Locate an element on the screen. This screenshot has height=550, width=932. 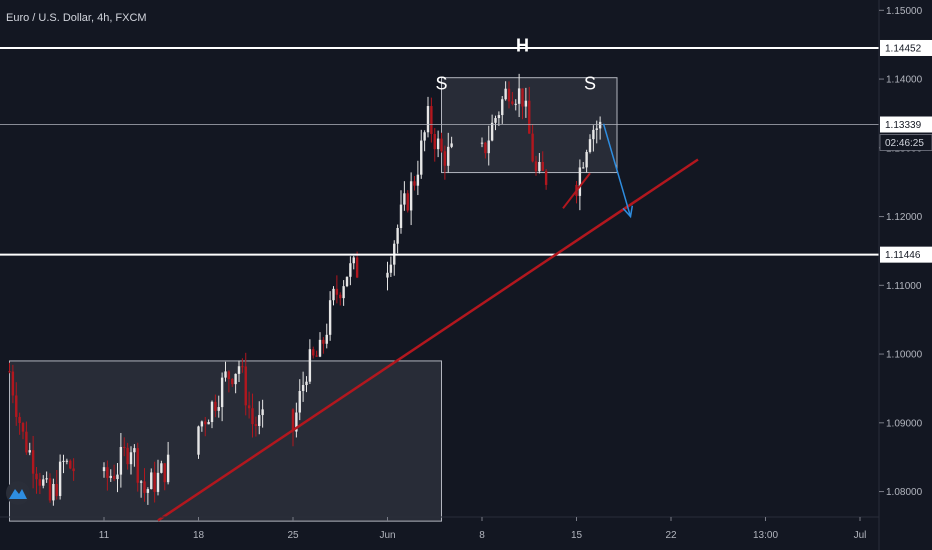
y-tick-label: 1.14000 is located at coordinates (904, 80).